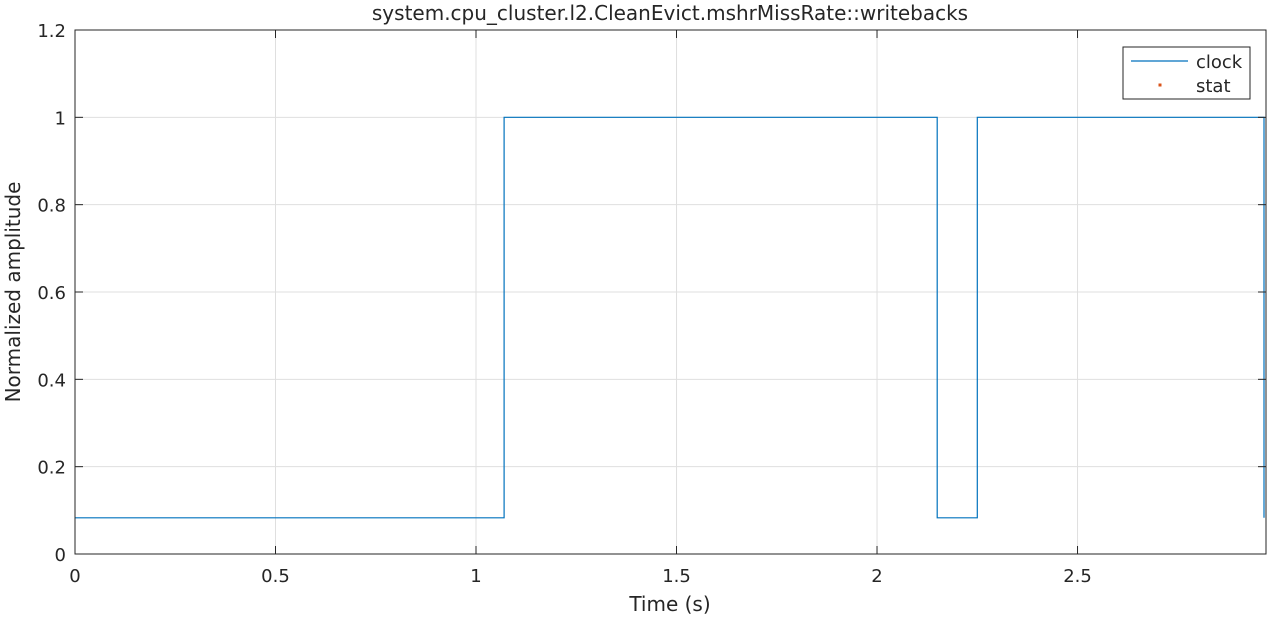  I want to click on x-tick-label: 0, so click(74, 576).